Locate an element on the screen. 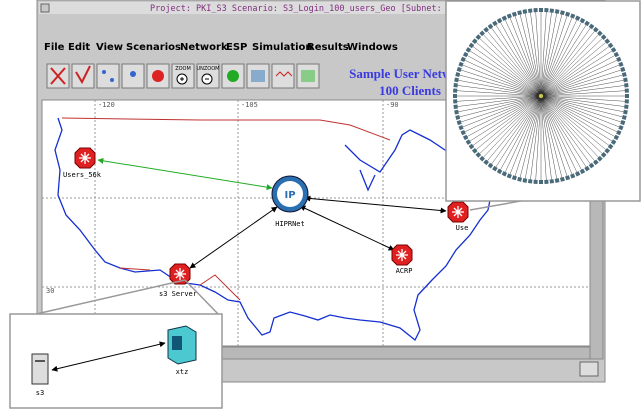 The image size is (642, 409). status-button is located at coordinates (589, 369).